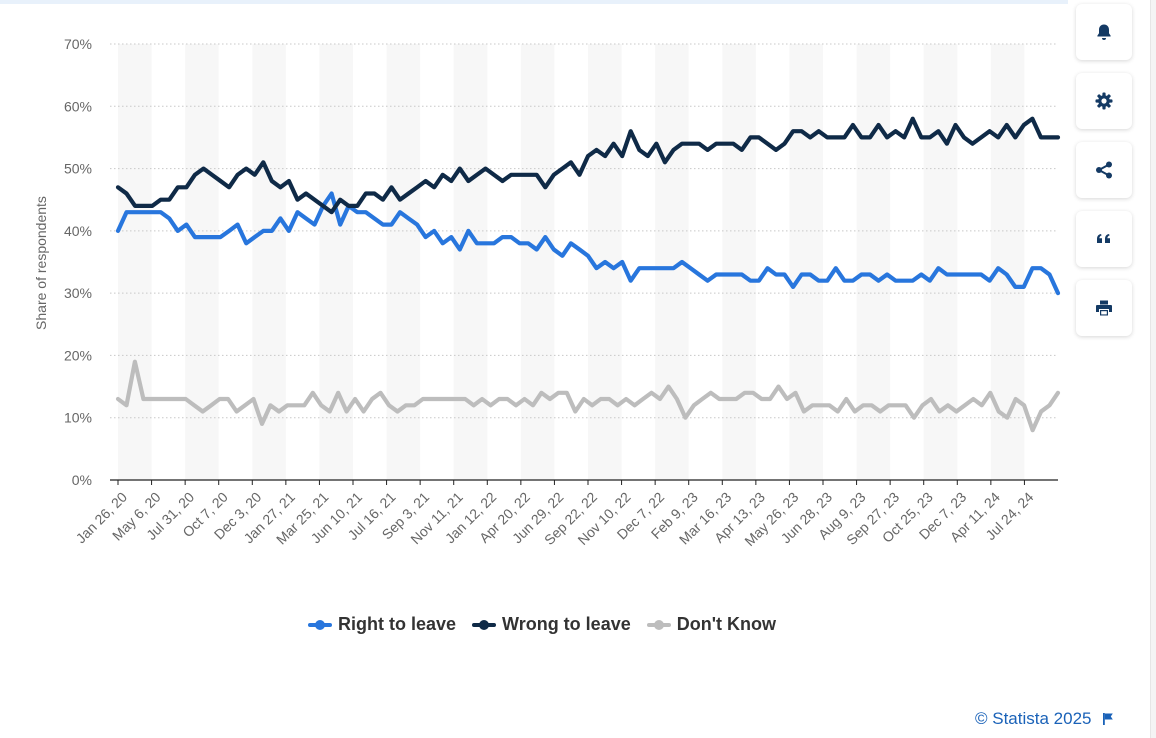 The image size is (1156, 738). I want to click on print-icon, so click(1104, 308).